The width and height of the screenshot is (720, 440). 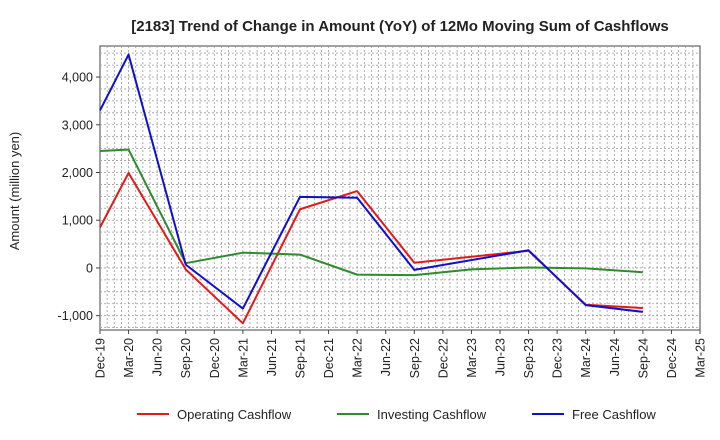 I want to click on x-tick-label: Dec-24, so click(x=672, y=358).